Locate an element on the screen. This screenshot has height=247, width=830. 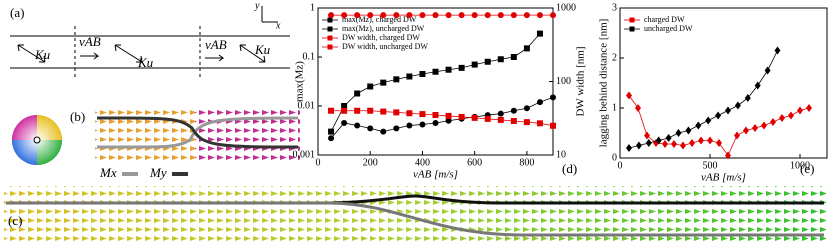
y-tick-label: 0.001 is located at coordinates (304, 154).